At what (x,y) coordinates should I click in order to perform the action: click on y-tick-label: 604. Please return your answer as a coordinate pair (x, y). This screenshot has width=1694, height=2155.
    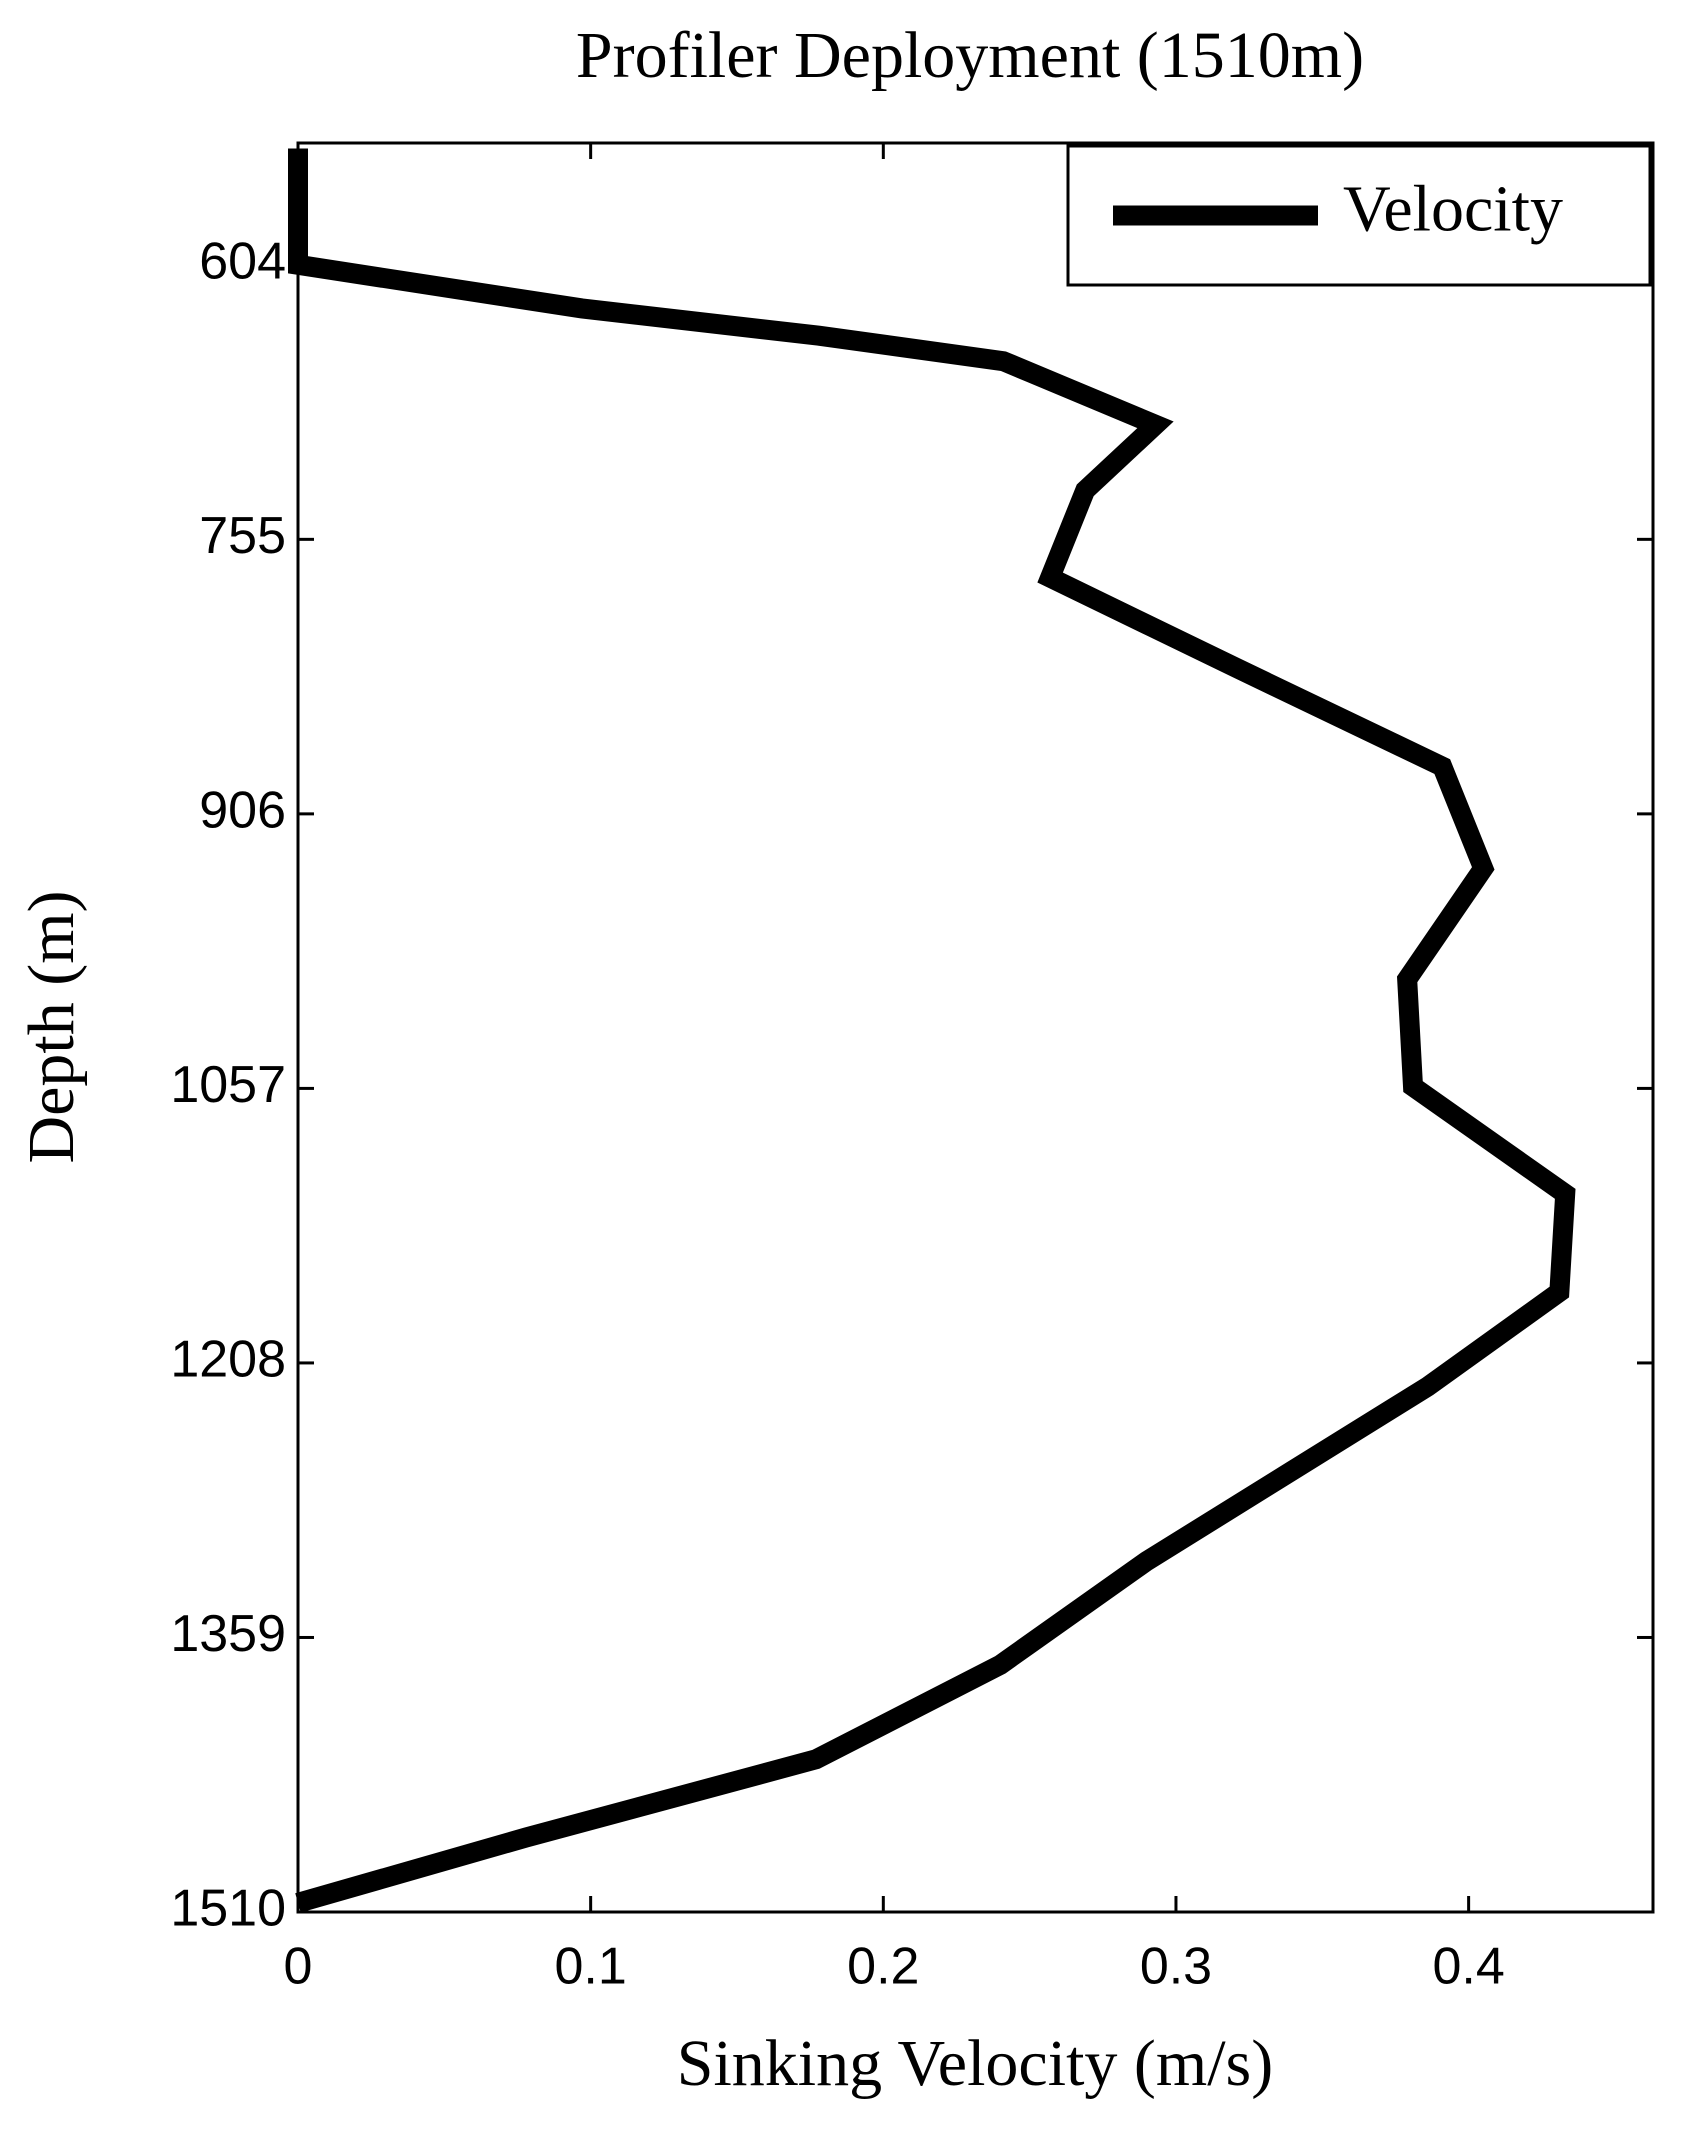
    Looking at the image, I should click on (242, 262).